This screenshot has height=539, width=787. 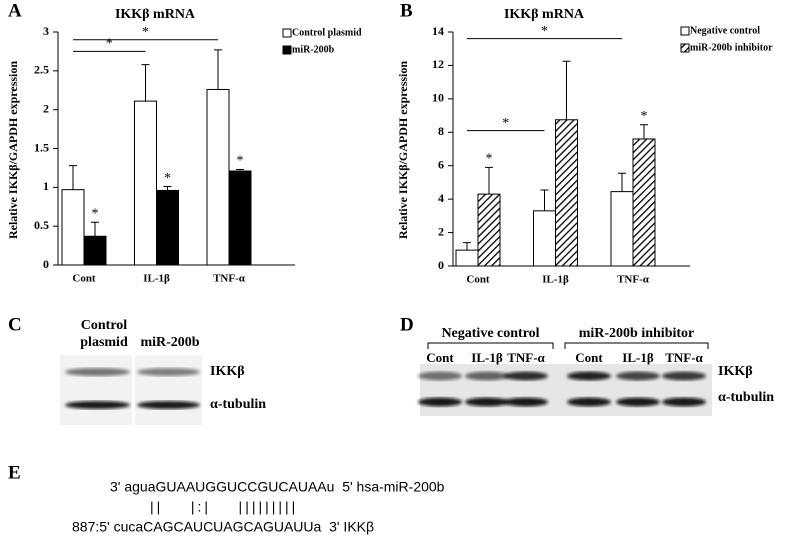 What do you see at coordinates (327, 32) in the screenshot?
I see `legend-label: Control plasmid` at bounding box center [327, 32].